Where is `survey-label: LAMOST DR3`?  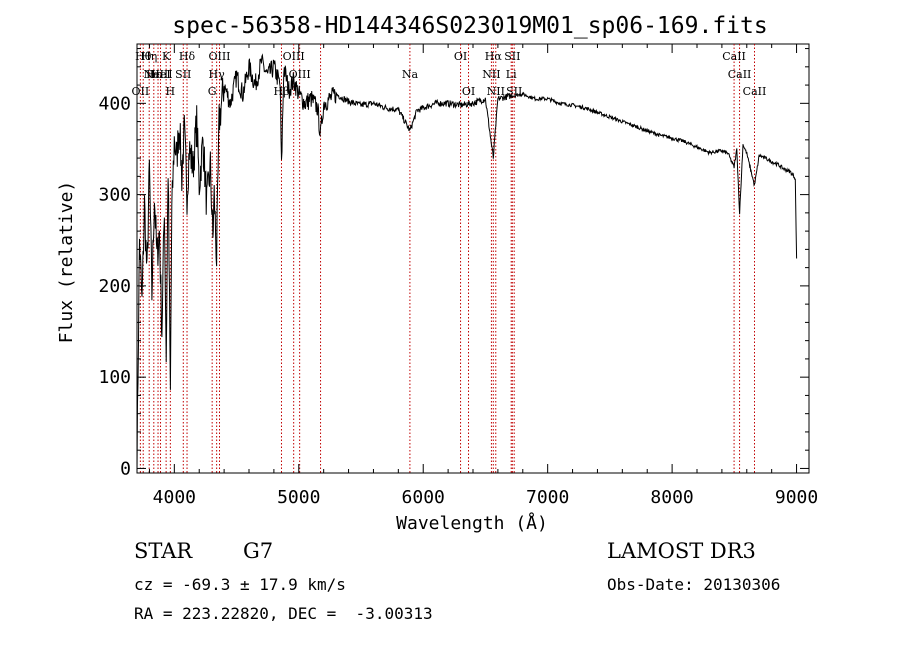
survey-label: LAMOST DR3 is located at coordinates (681, 551).